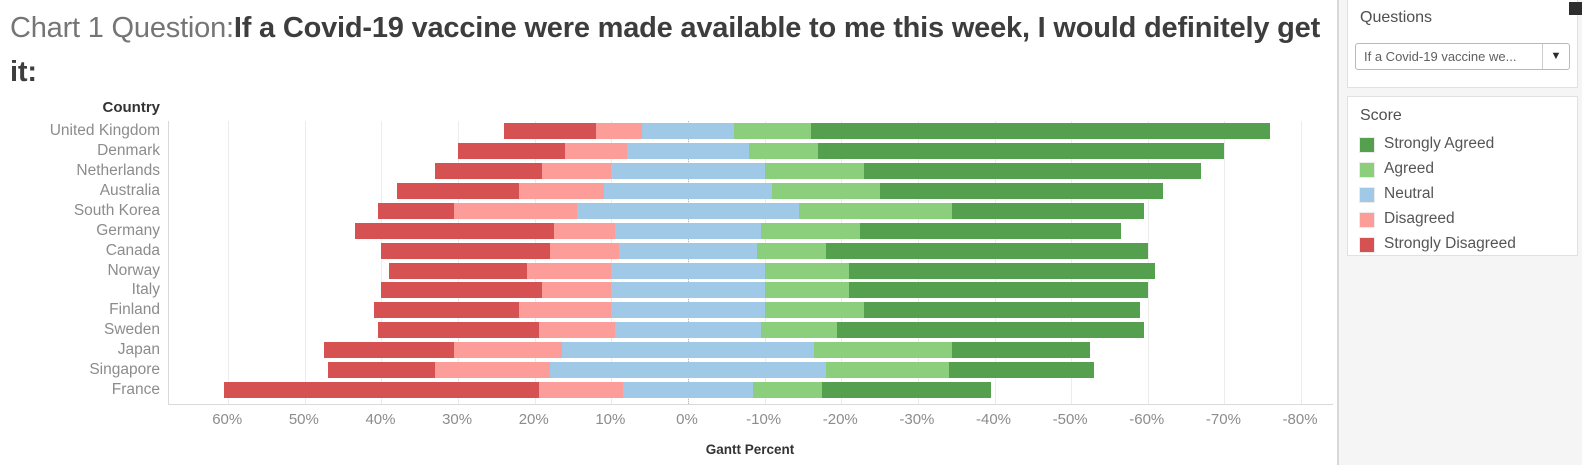  I want to click on legend-item: Disagreed, so click(1465, 220).